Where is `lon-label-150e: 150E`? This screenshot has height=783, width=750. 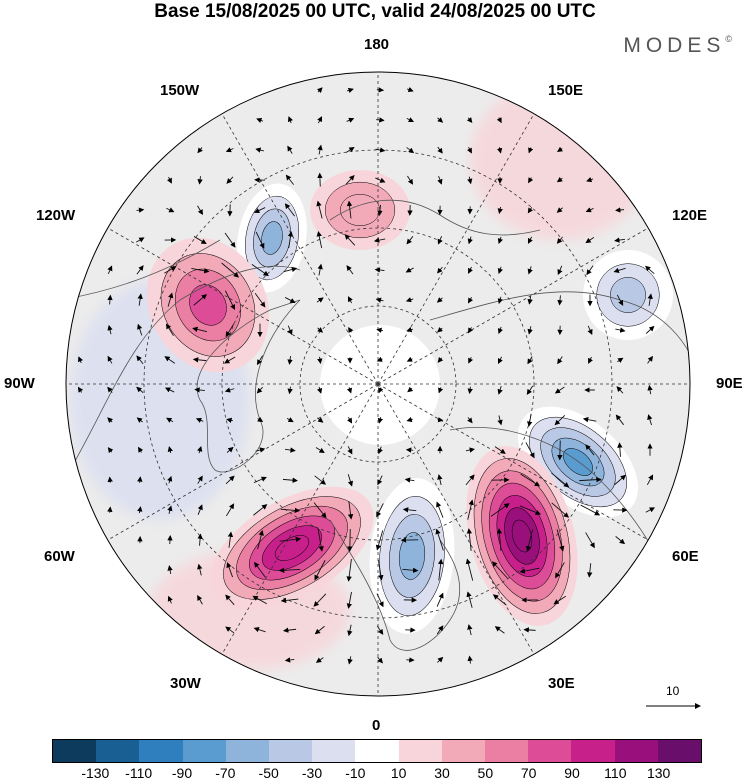 lon-label-150e: 150E is located at coordinates (566, 90).